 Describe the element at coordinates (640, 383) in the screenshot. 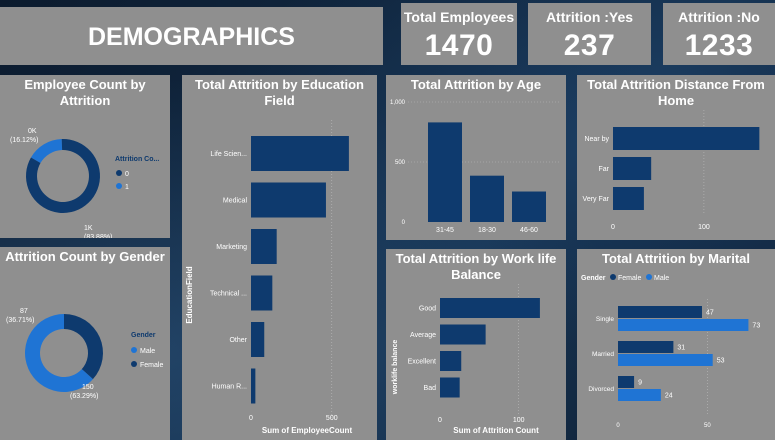

I see `data-label: 9` at that location.